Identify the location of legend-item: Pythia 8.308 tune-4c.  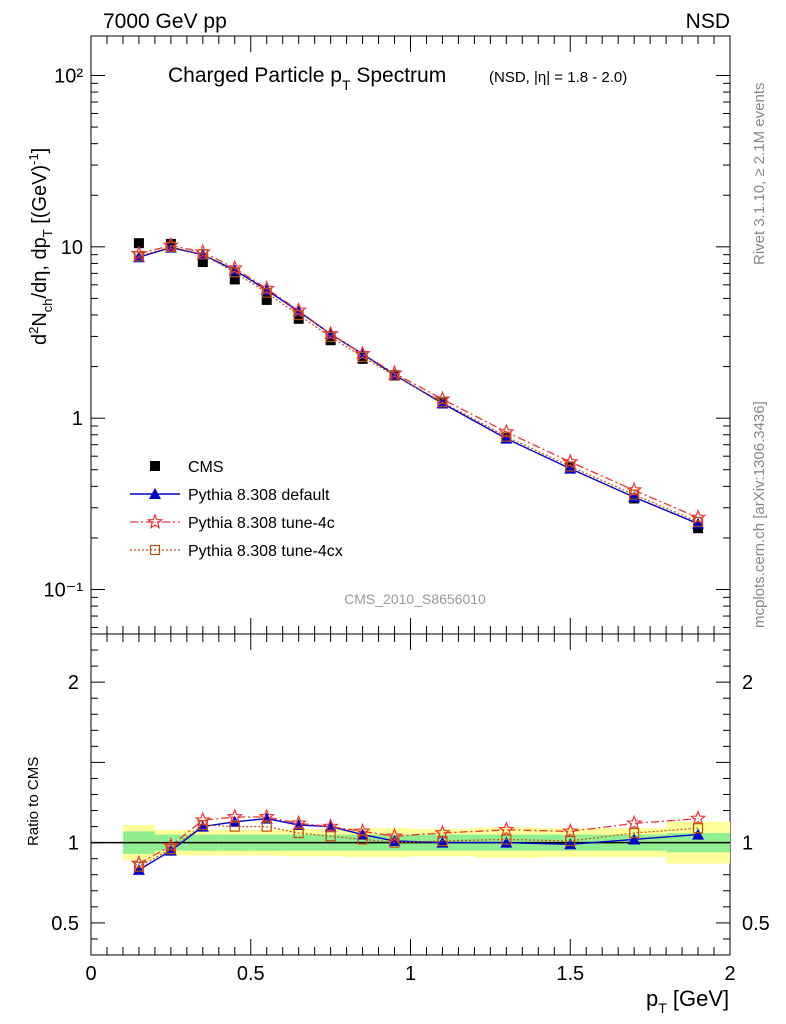
(232, 522).